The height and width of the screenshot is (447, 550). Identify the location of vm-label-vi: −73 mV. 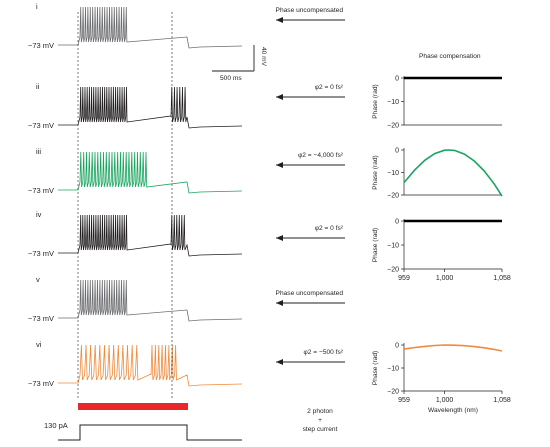
(41, 383).